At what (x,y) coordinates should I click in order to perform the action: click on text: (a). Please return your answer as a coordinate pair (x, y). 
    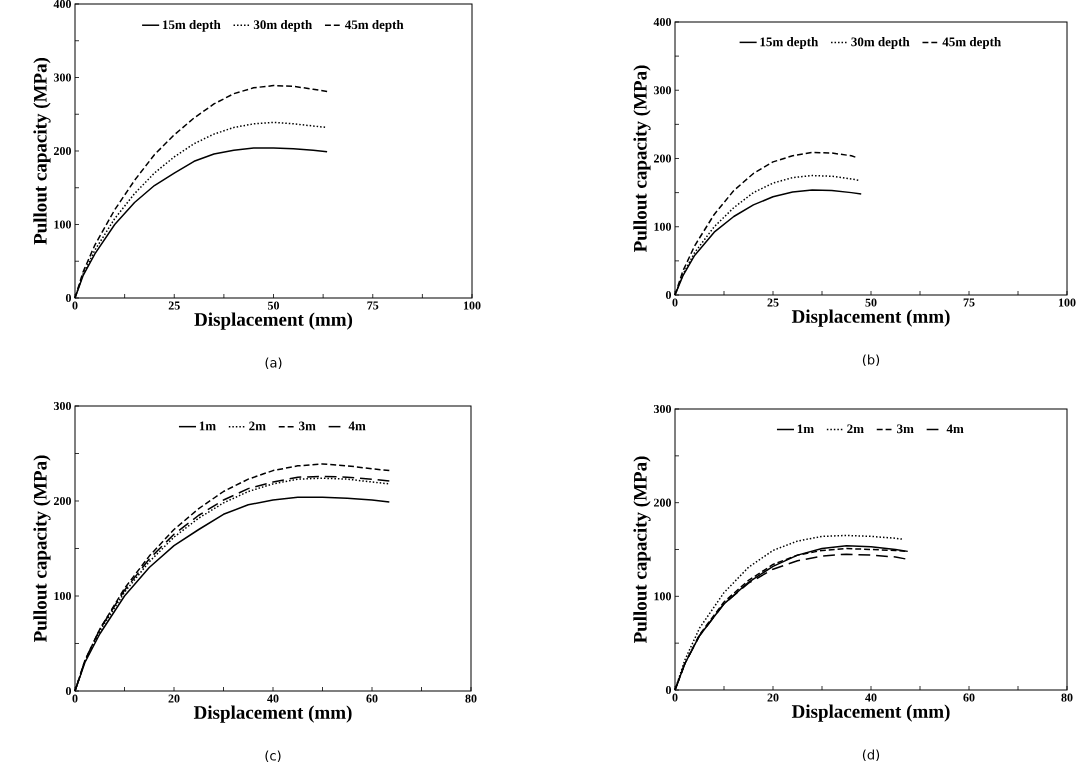
    Looking at the image, I should click on (273, 363).